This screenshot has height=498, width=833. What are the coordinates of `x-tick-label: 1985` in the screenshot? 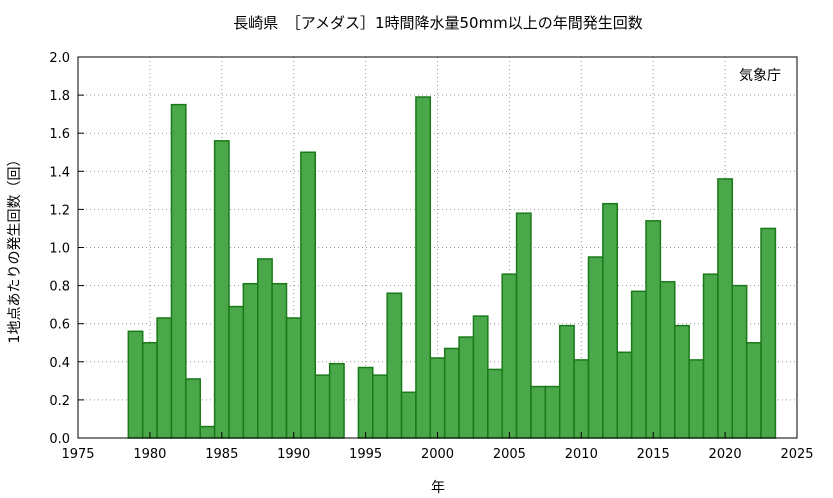 It's located at (221, 454).